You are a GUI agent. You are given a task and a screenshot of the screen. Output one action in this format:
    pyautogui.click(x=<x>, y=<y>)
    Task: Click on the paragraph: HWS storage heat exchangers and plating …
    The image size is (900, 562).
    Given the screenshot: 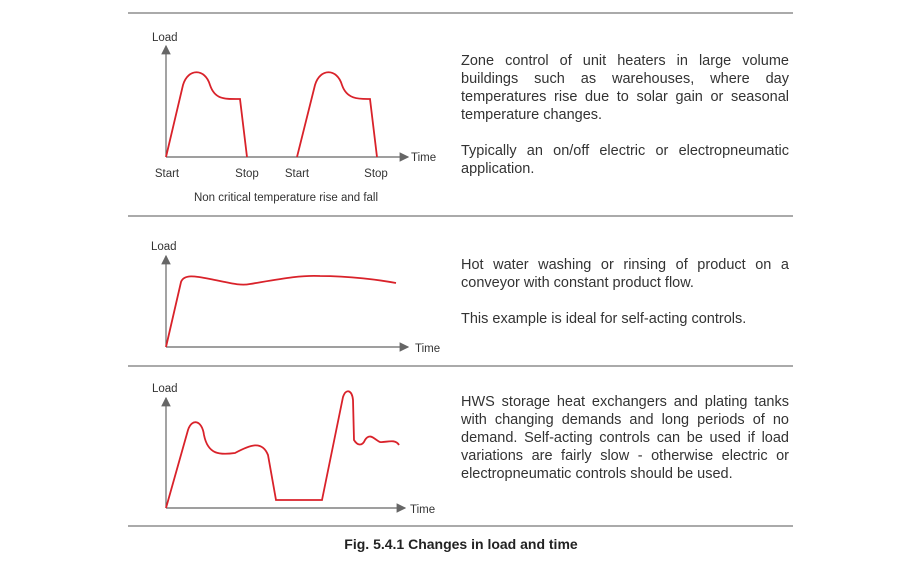 What is the action you would take?
    pyautogui.click(x=625, y=438)
    